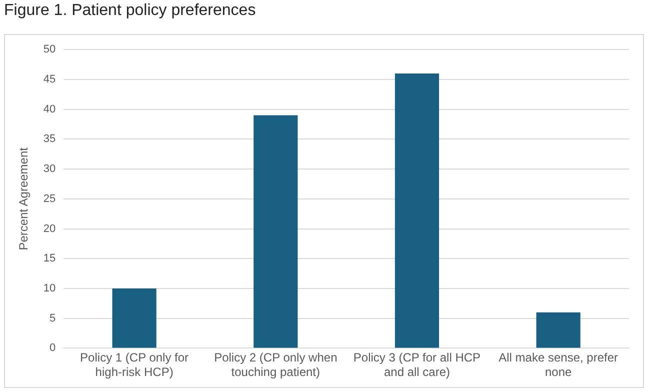 The image size is (650, 392). What do you see at coordinates (23, 198) in the screenshot?
I see `y-axis-title: Percent Agreement` at bounding box center [23, 198].